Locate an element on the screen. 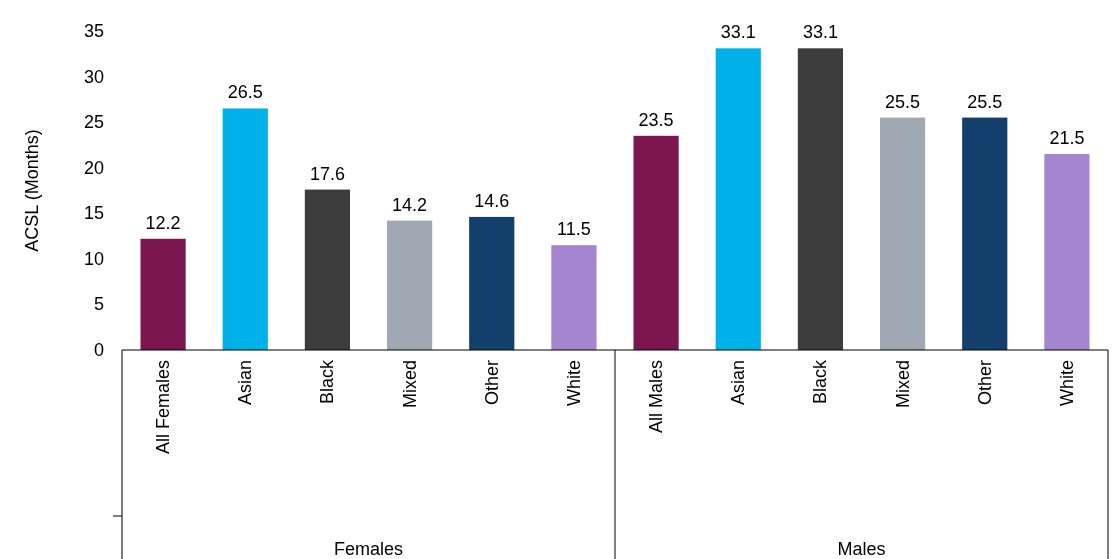 Image resolution: width=1116 pixels, height=559 pixels. y-tick-label: 25 is located at coordinates (93, 122).